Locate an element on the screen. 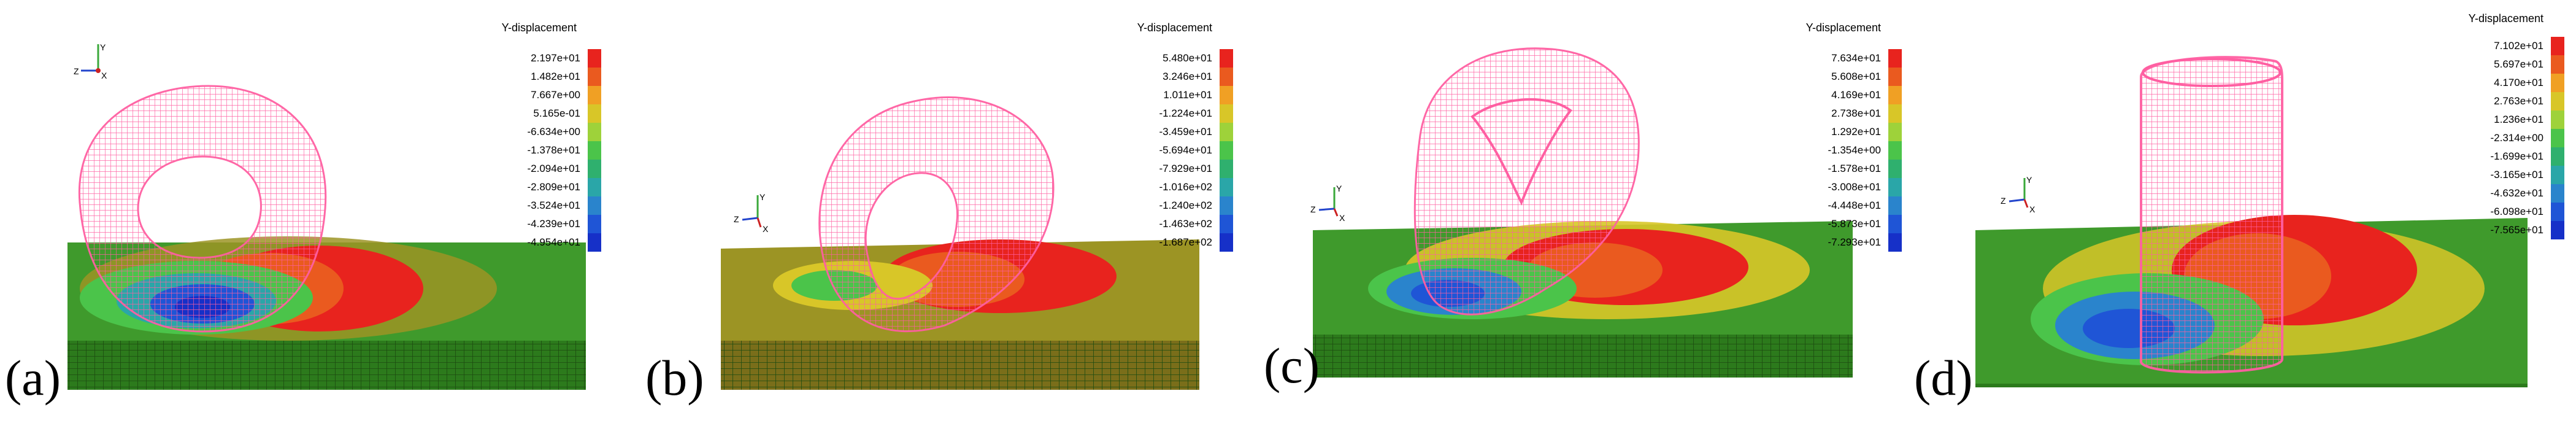 This screenshot has width=2576, height=434. legend-row: -6.634e+00 is located at coordinates (540, 132).